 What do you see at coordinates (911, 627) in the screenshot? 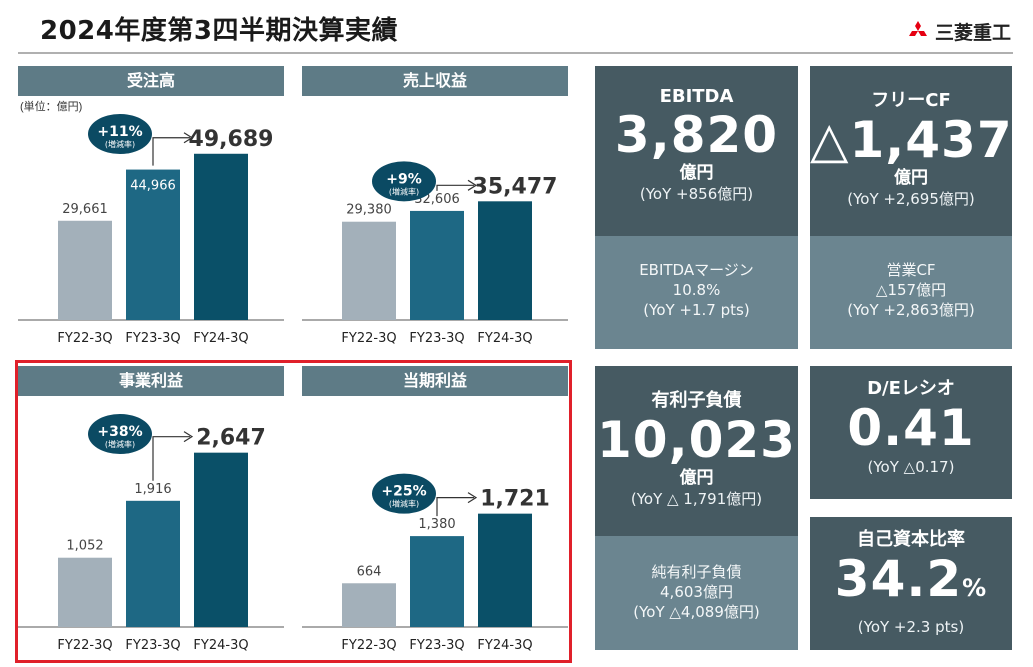
I see `equity-ratio-yoy: (YoY +2.3 pts)` at bounding box center [911, 627].